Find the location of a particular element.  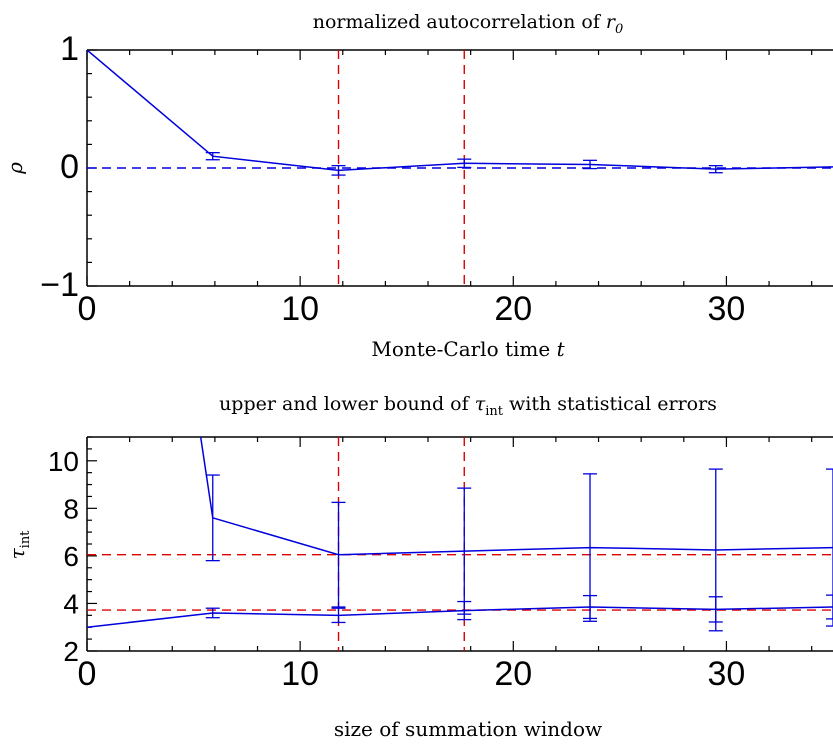

y-tick-label: 0 is located at coordinates (69, 167).